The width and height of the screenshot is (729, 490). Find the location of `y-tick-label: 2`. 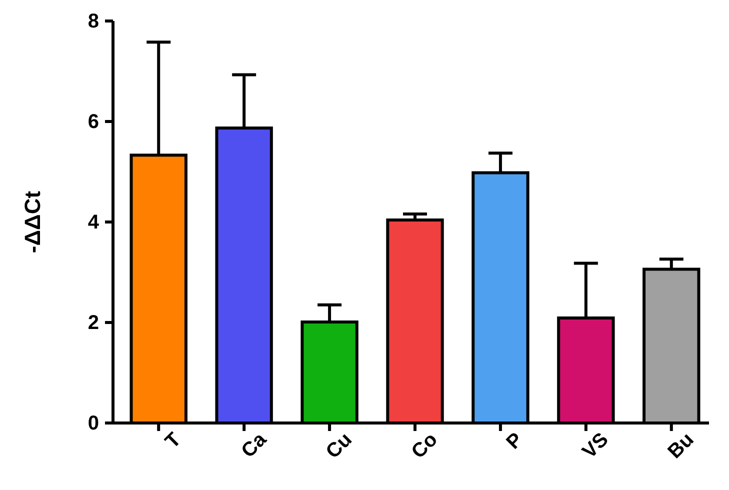

y-tick-label: 2 is located at coordinates (93, 323).